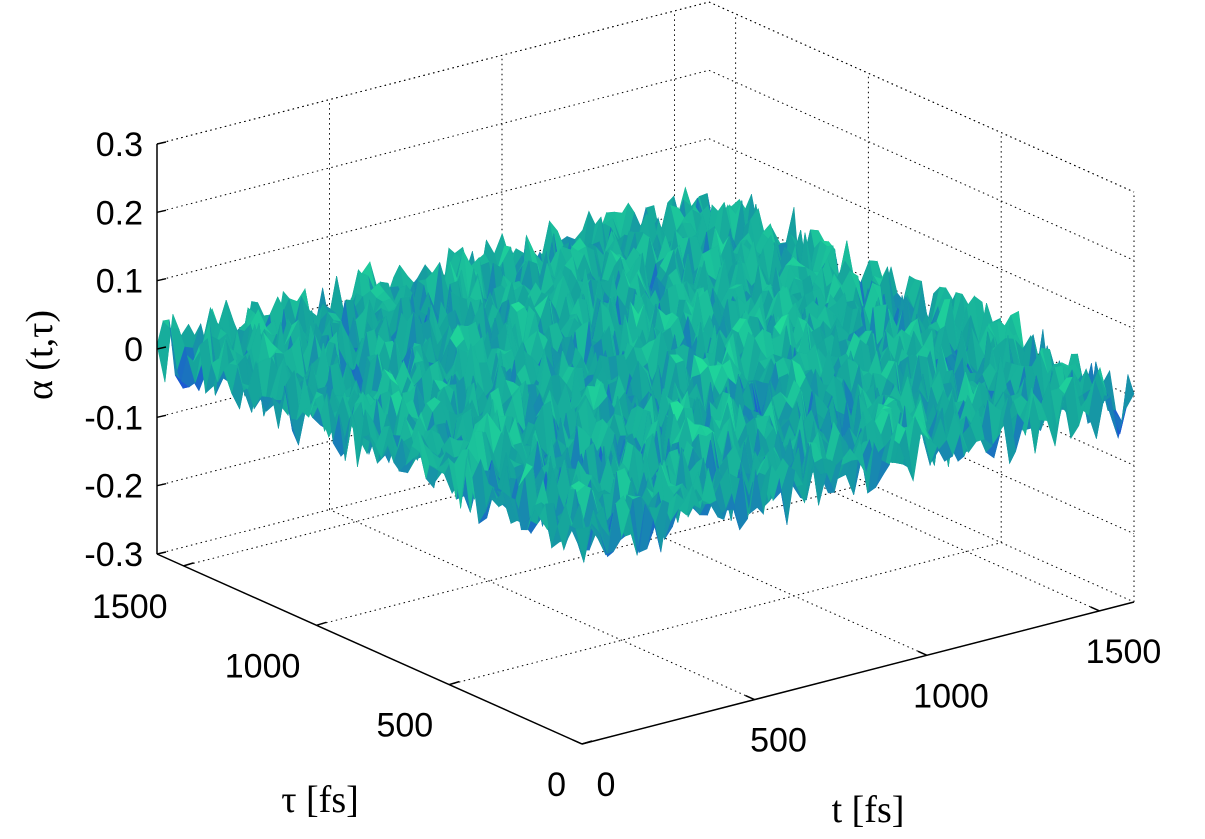  What do you see at coordinates (113, 487) in the screenshot?
I see `z-tick-label: -0.2` at bounding box center [113, 487].